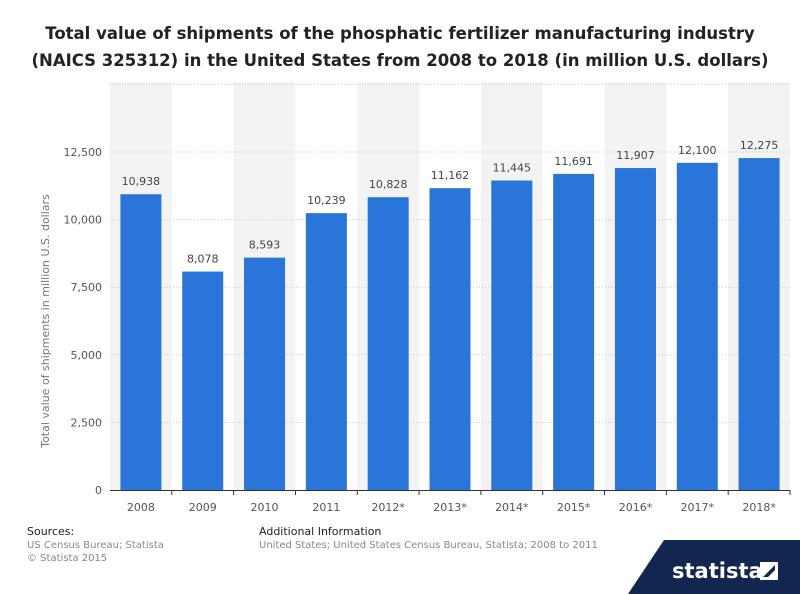  Describe the element at coordinates (450, 175) in the screenshot. I see `bar-value-label: 11,162` at that location.